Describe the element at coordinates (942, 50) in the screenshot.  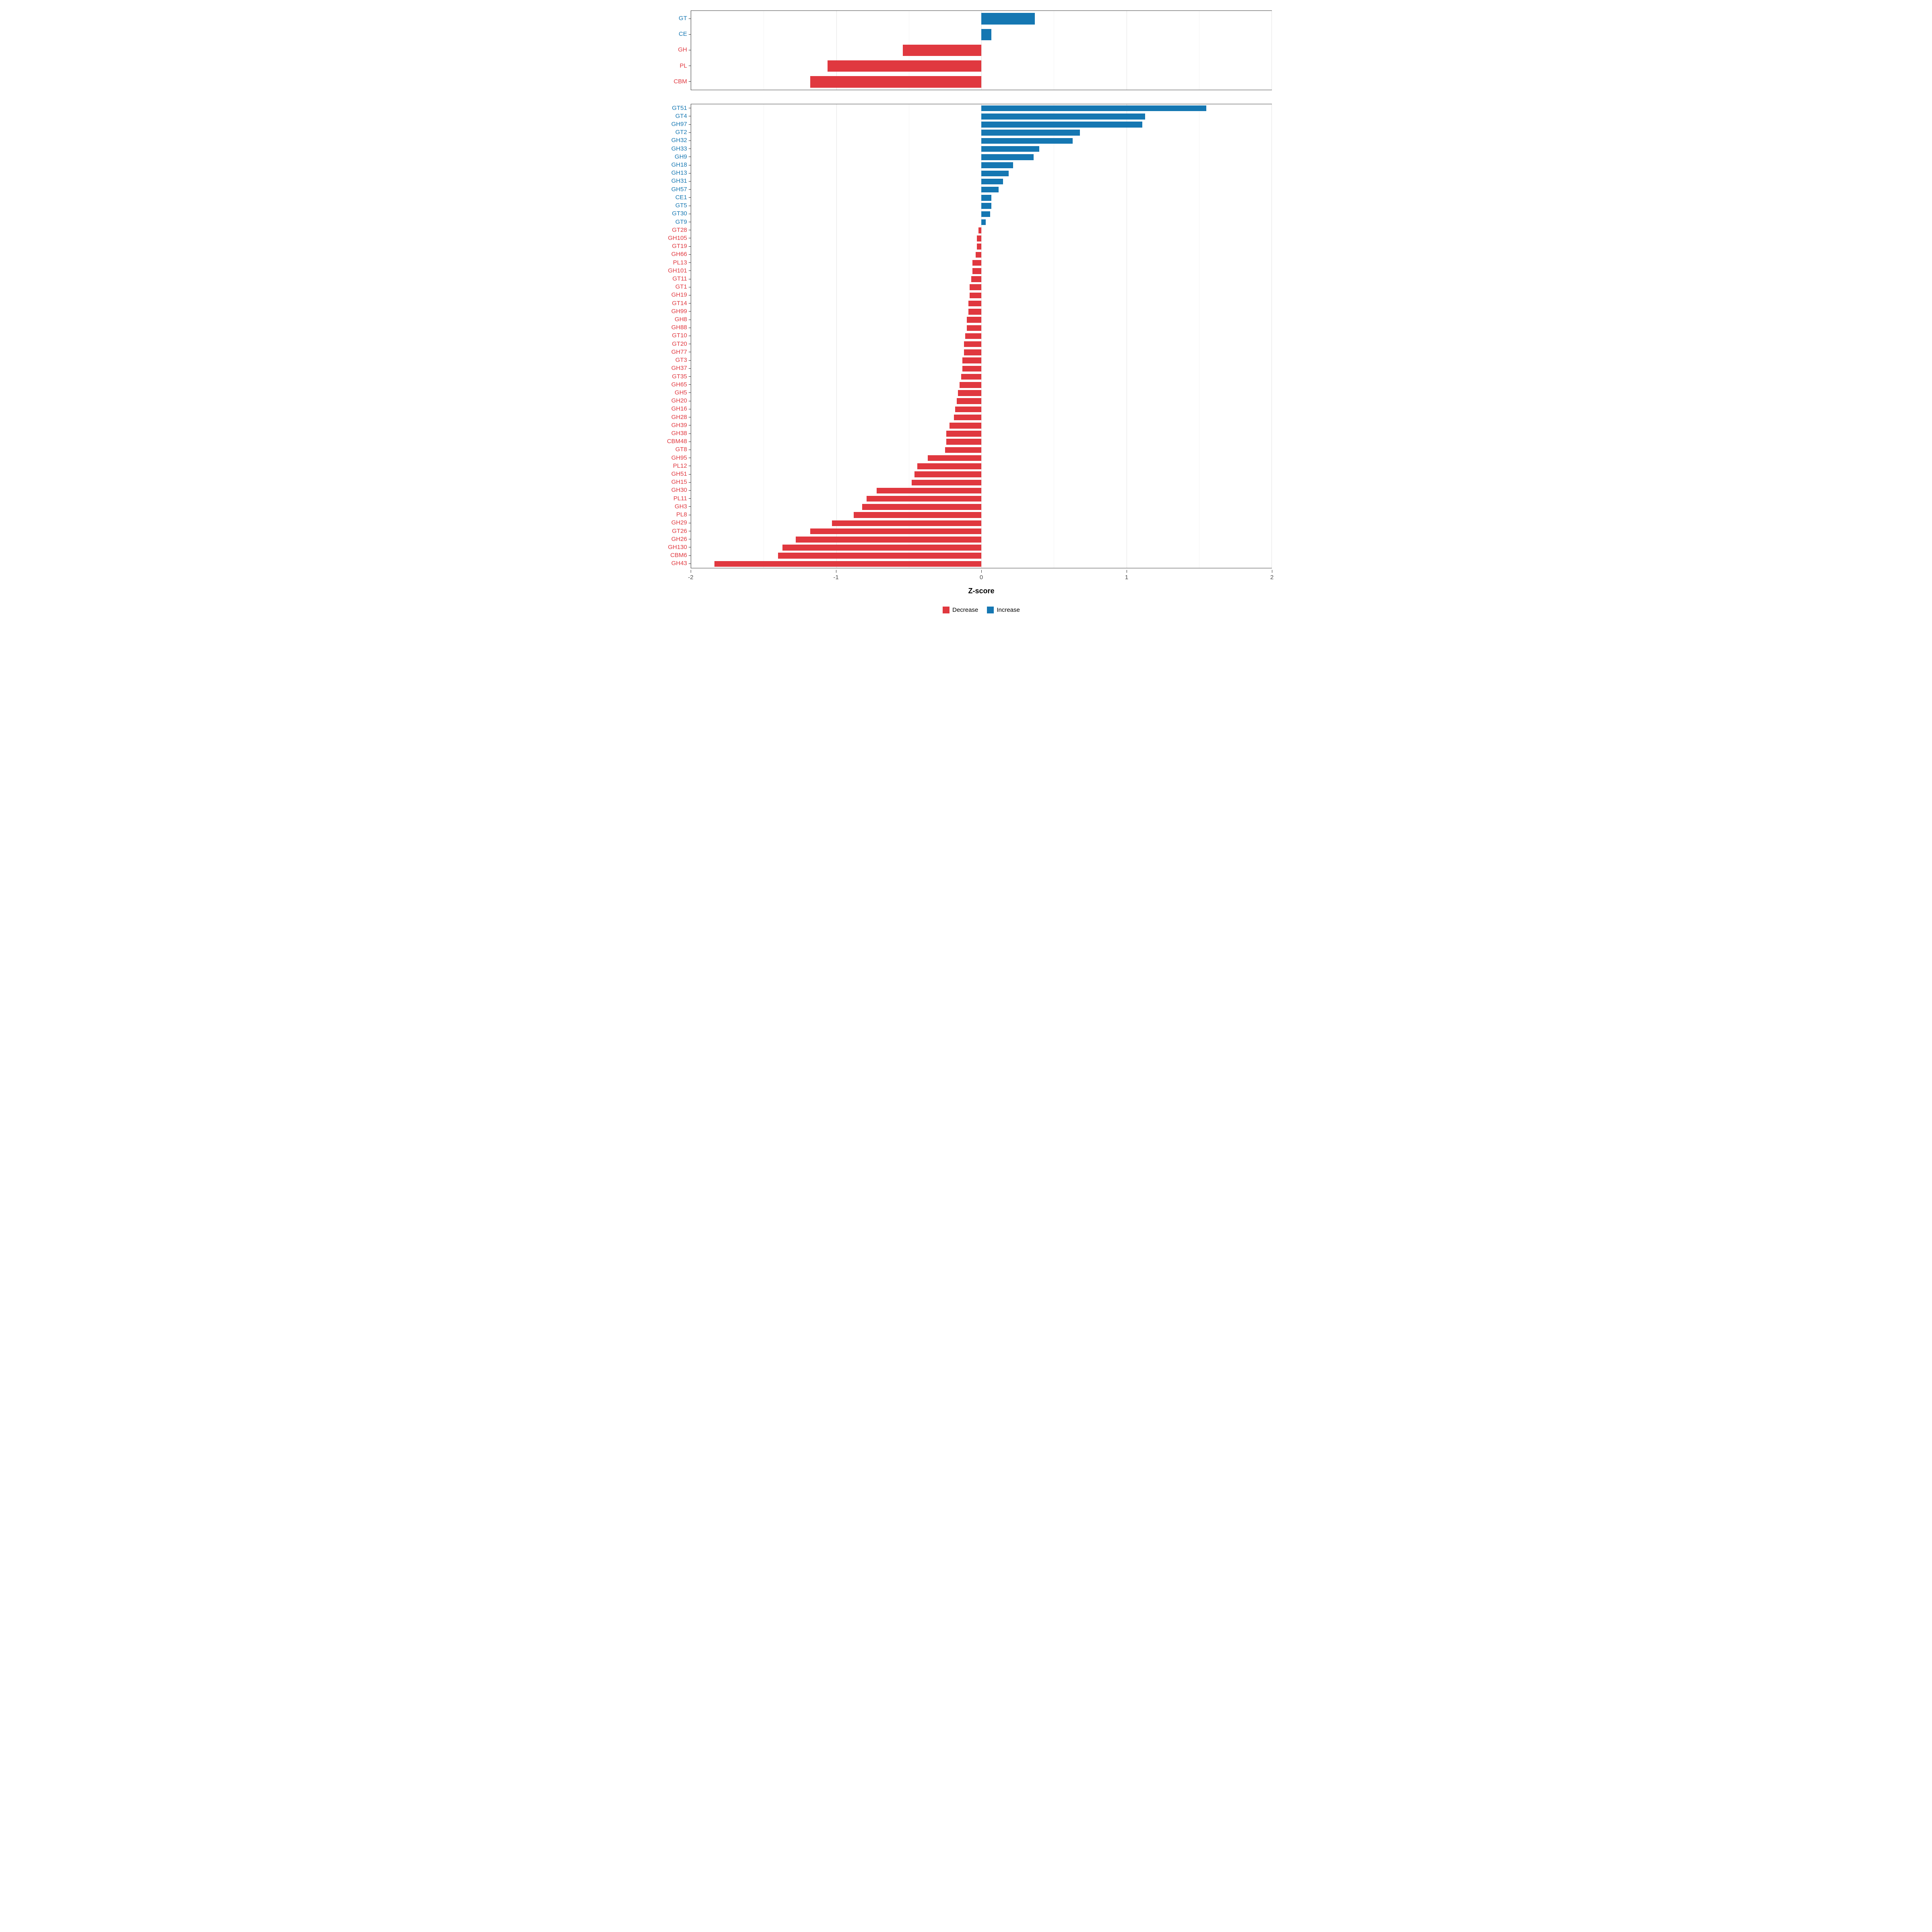
I see `bar-gh` at that location.